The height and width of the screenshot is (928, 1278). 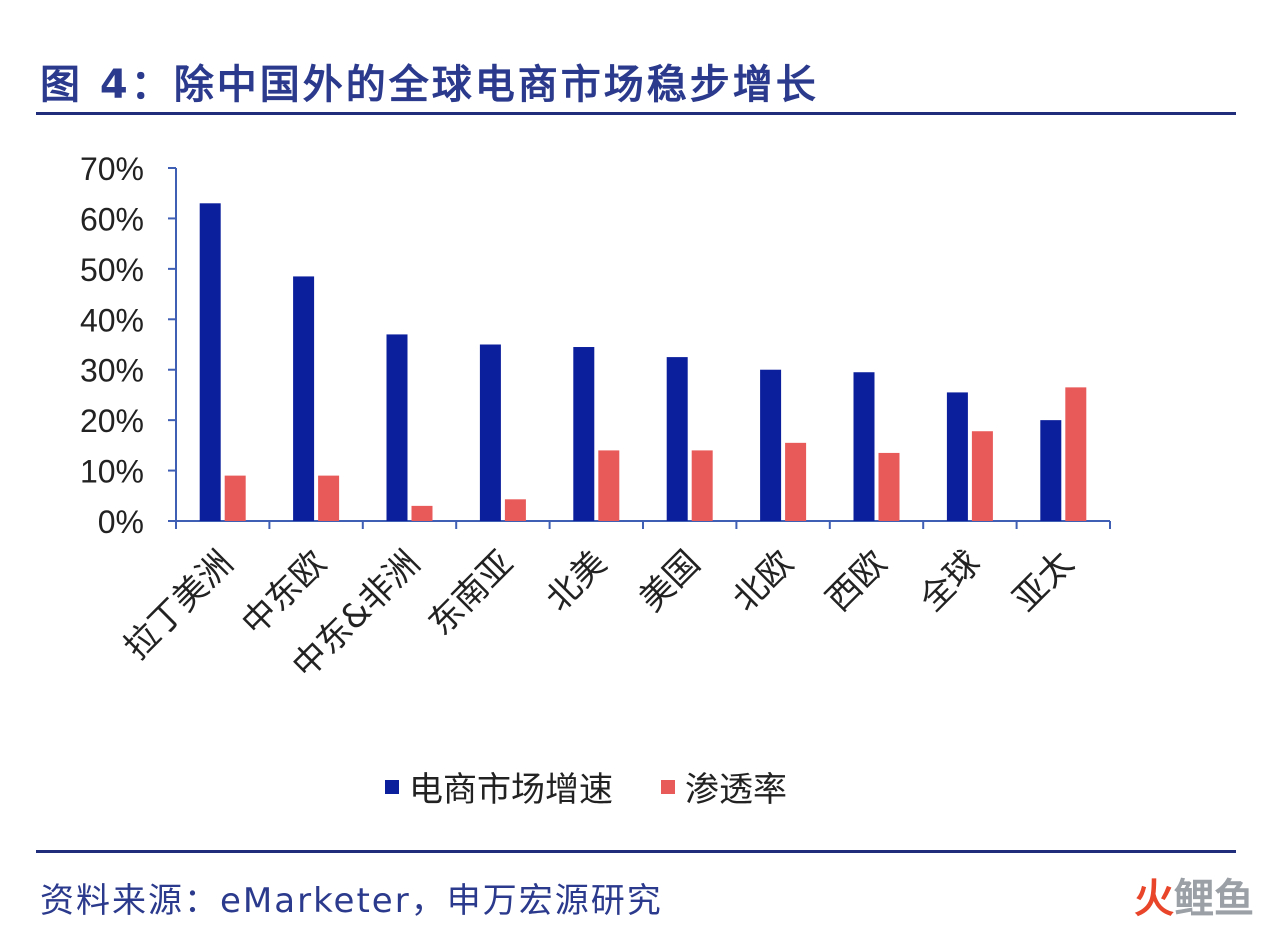 I want to click on y-tick-label: 60%, so click(x=112, y=219).